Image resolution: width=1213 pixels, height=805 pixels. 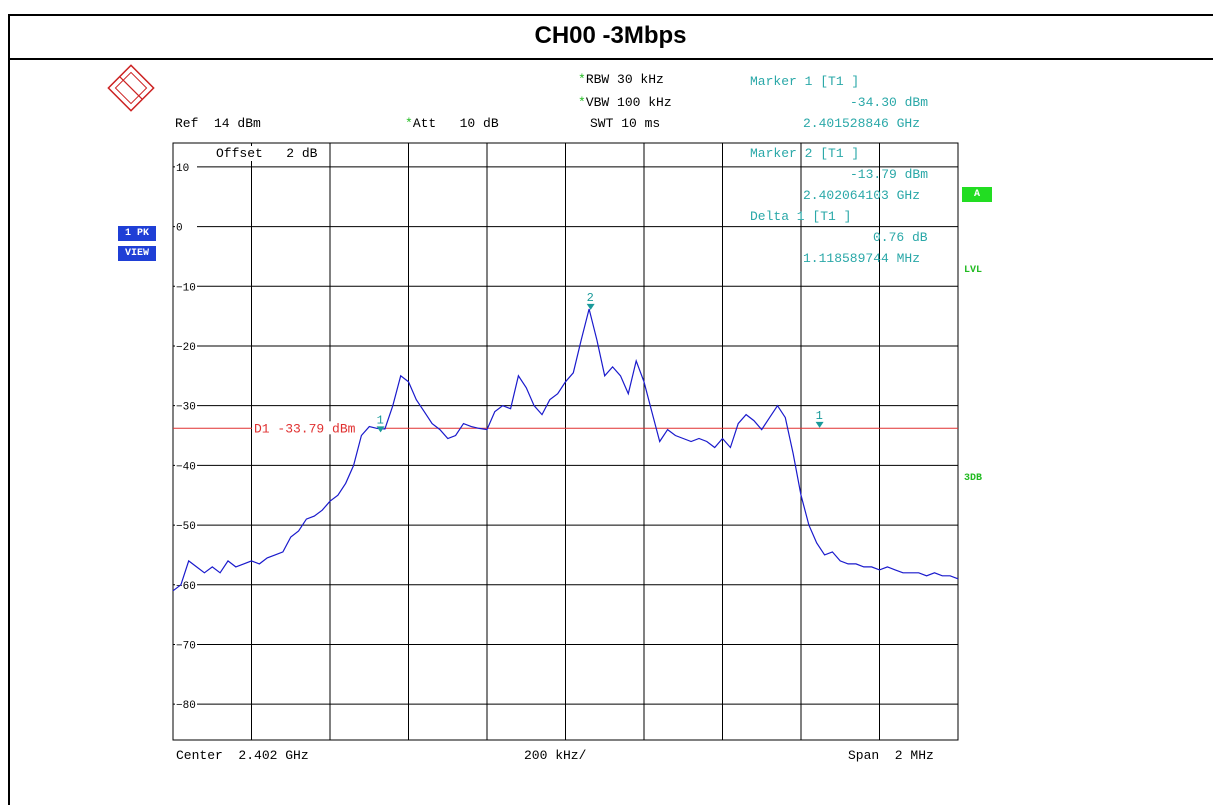 What do you see at coordinates (625, 123) in the screenshot?
I see `sweep-time: SWT 10 ms` at bounding box center [625, 123].